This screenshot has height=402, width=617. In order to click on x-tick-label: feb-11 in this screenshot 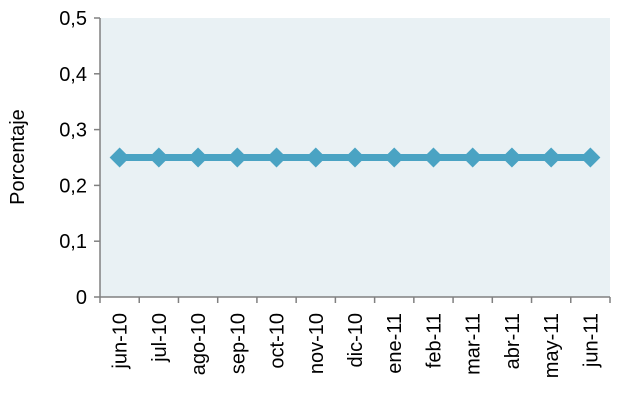, I will do `click(434, 340)`.